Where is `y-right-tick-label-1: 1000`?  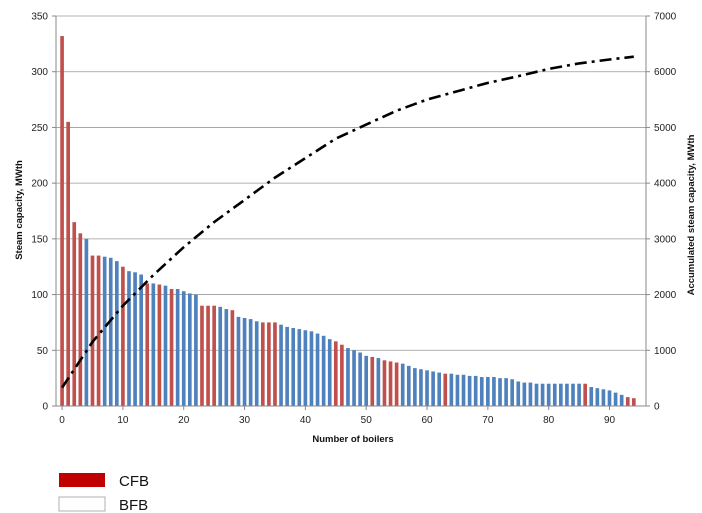 y-right-tick-label-1: 1000 is located at coordinates (665, 351).